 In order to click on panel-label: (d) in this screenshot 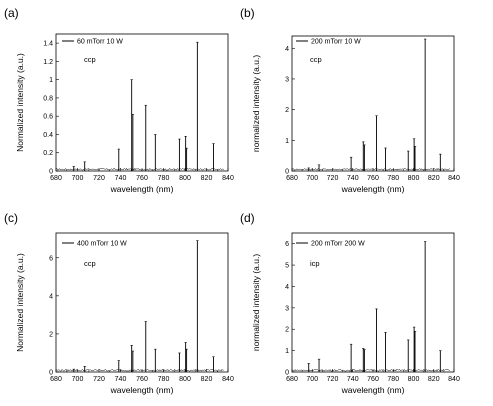, I will do `click(247, 218)`.